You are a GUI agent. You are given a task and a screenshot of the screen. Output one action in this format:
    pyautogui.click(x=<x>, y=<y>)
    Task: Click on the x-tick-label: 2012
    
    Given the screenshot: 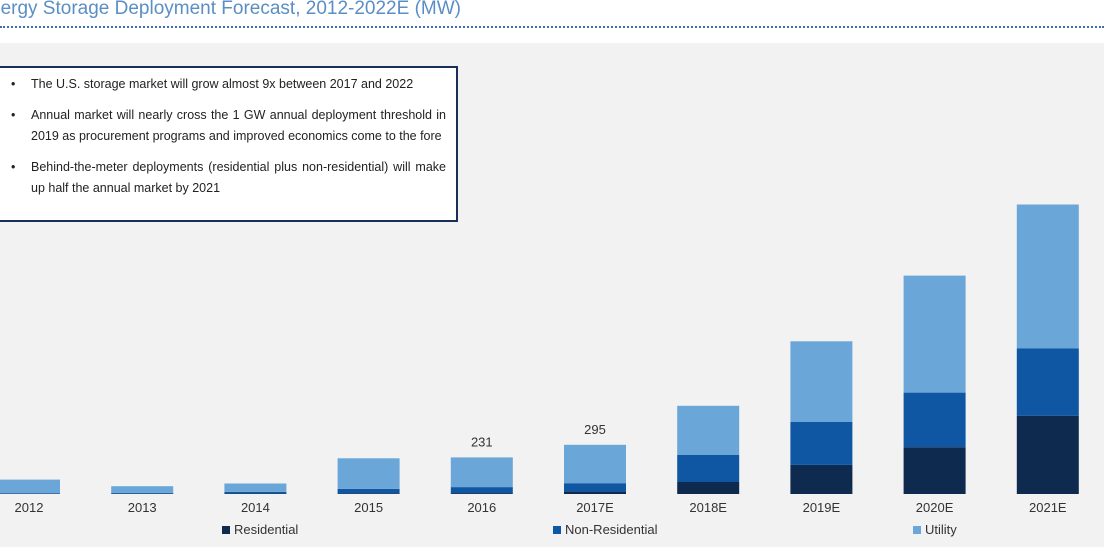 What is the action you would take?
    pyautogui.click(x=29, y=507)
    